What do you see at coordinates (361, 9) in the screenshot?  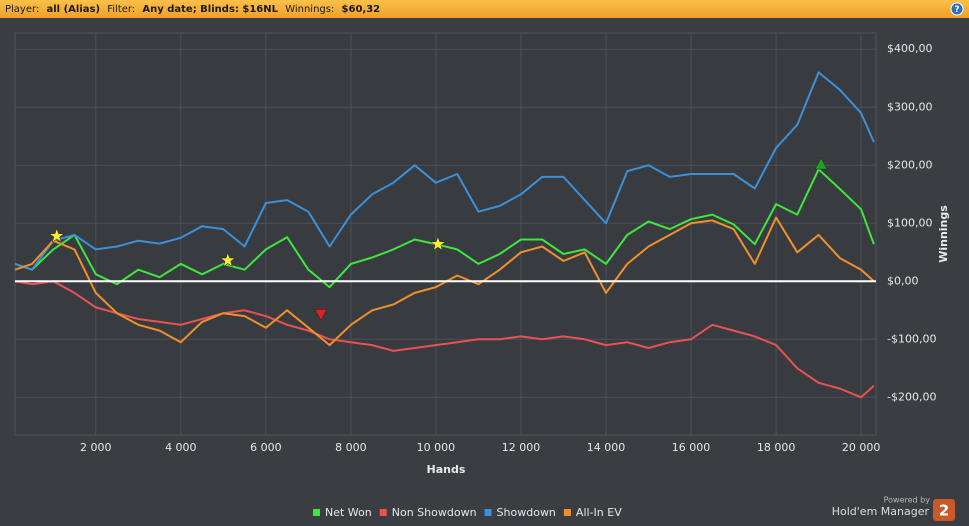 I see `value: $60,32` at bounding box center [361, 9].